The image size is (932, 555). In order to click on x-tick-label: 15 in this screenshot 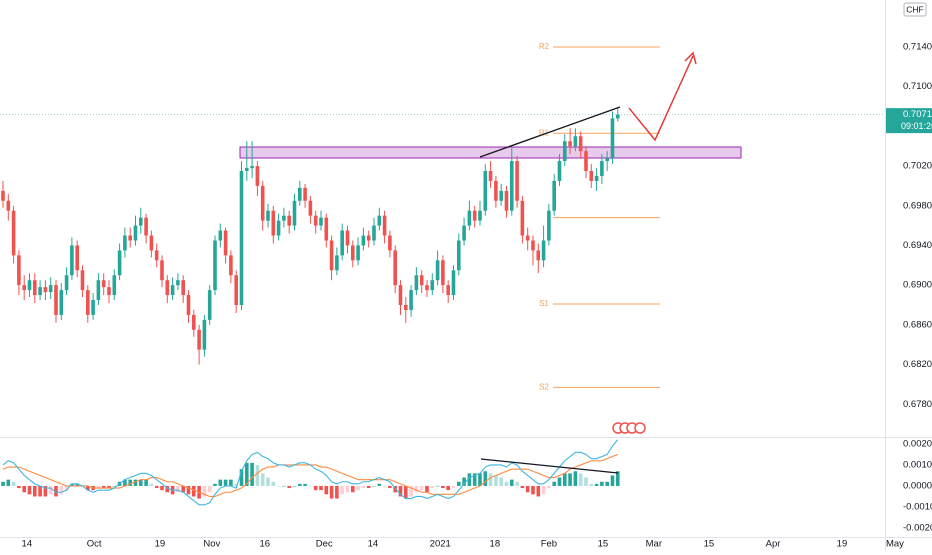, I will do `click(709, 544)`.